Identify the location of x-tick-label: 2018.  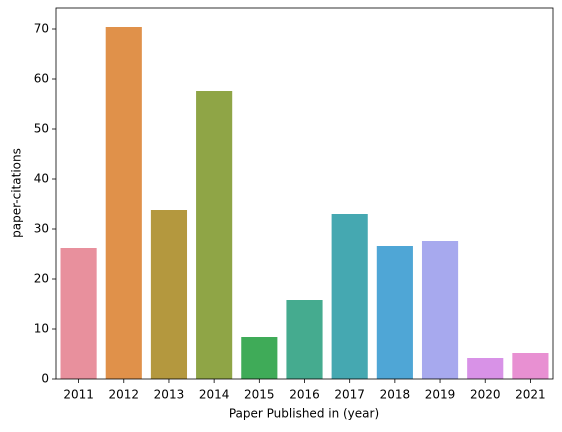
(395, 395).